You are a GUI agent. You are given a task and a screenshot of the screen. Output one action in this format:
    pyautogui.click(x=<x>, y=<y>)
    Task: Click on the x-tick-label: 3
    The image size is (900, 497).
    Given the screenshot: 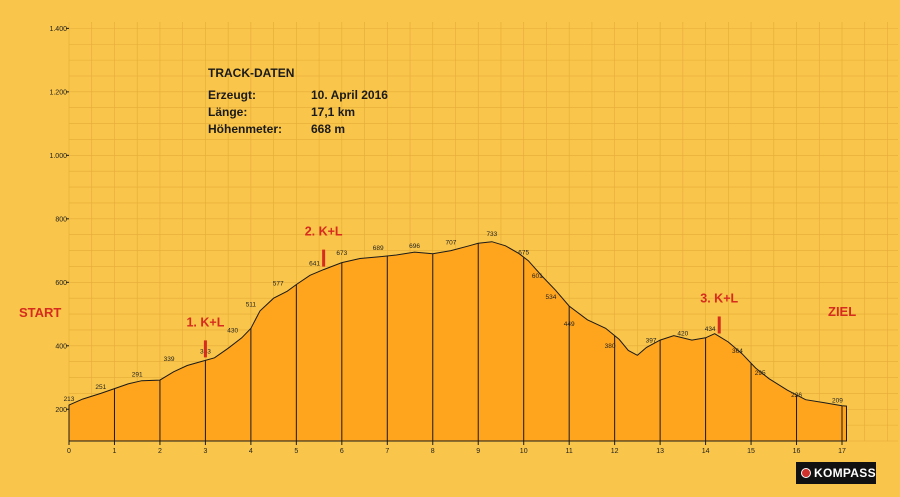 What is the action you would take?
    pyautogui.click(x=205, y=451)
    